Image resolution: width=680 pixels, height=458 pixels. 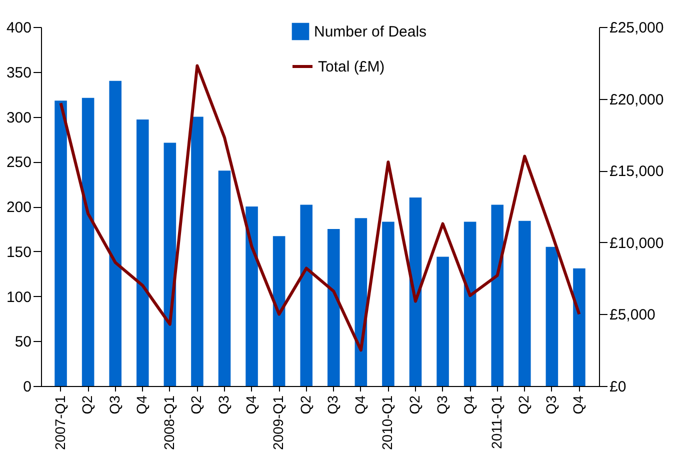 I want to click on y2-tick-label: £0, so click(x=618, y=387).